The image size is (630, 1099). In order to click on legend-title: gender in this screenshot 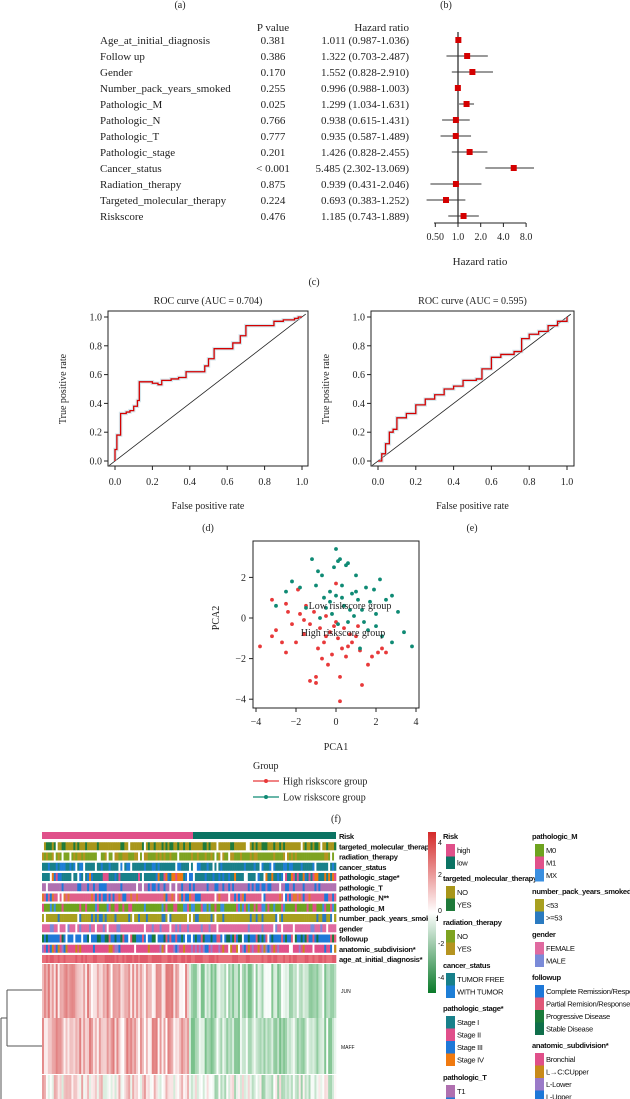, I will do `click(544, 934)`.